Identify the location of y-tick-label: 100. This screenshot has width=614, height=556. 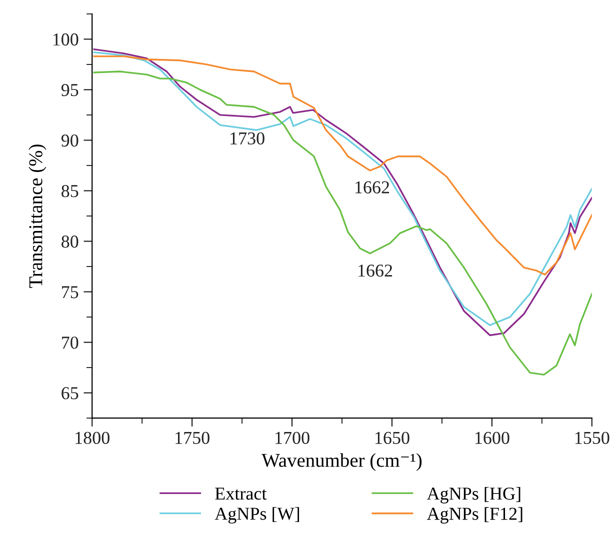
(65, 39).